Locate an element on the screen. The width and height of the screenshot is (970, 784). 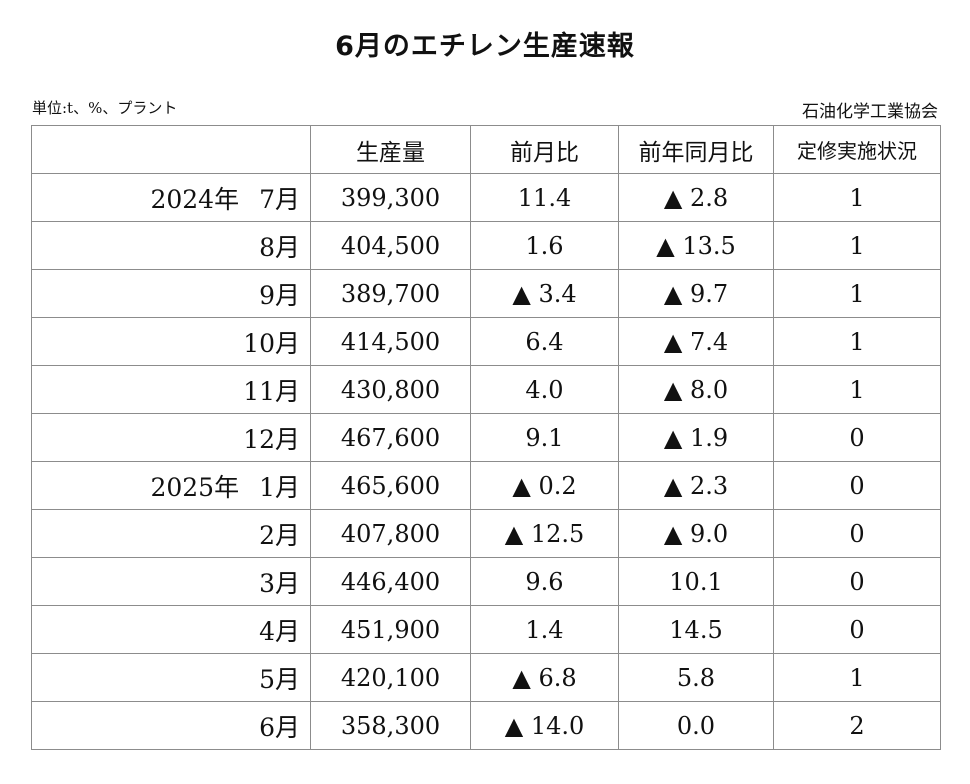
header-maintenance: 定修実施状況 is located at coordinates (857, 149).